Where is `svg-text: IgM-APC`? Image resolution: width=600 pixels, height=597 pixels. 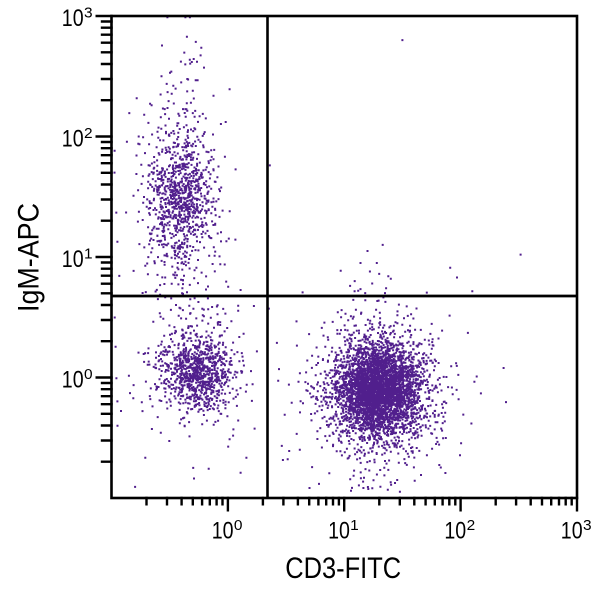
svg-text: IgM-APC is located at coordinates (29, 257).